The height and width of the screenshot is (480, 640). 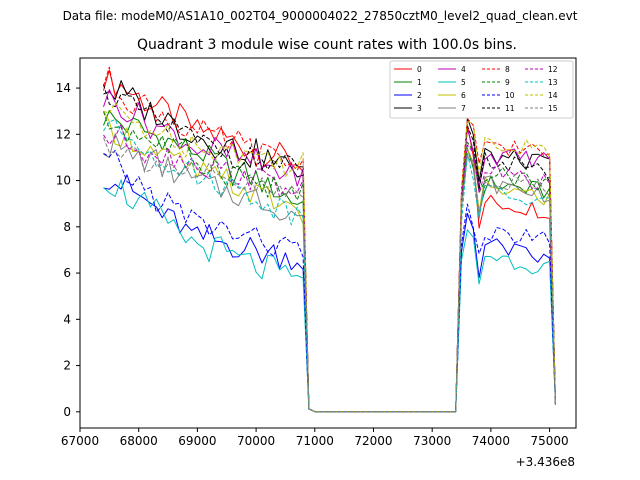 What do you see at coordinates (507, 82) in the screenshot?
I see `legend-label-9: 9` at bounding box center [507, 82].